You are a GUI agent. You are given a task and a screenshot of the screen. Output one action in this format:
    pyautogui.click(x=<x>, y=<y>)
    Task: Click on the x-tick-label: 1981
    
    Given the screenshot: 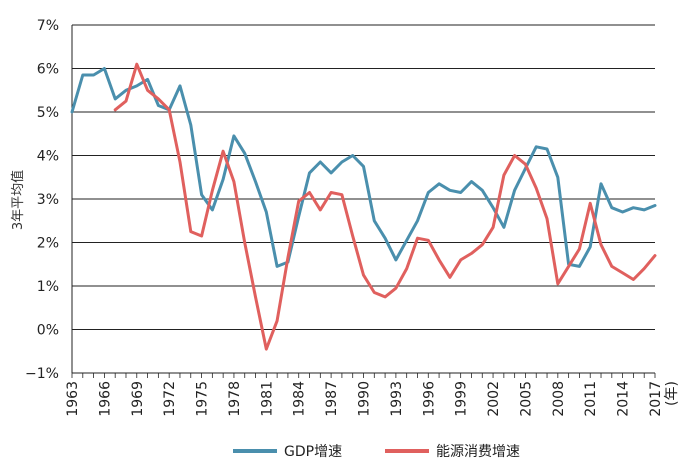 What is the action you would take?
    pyautogui.click(x=267, y=399)
    